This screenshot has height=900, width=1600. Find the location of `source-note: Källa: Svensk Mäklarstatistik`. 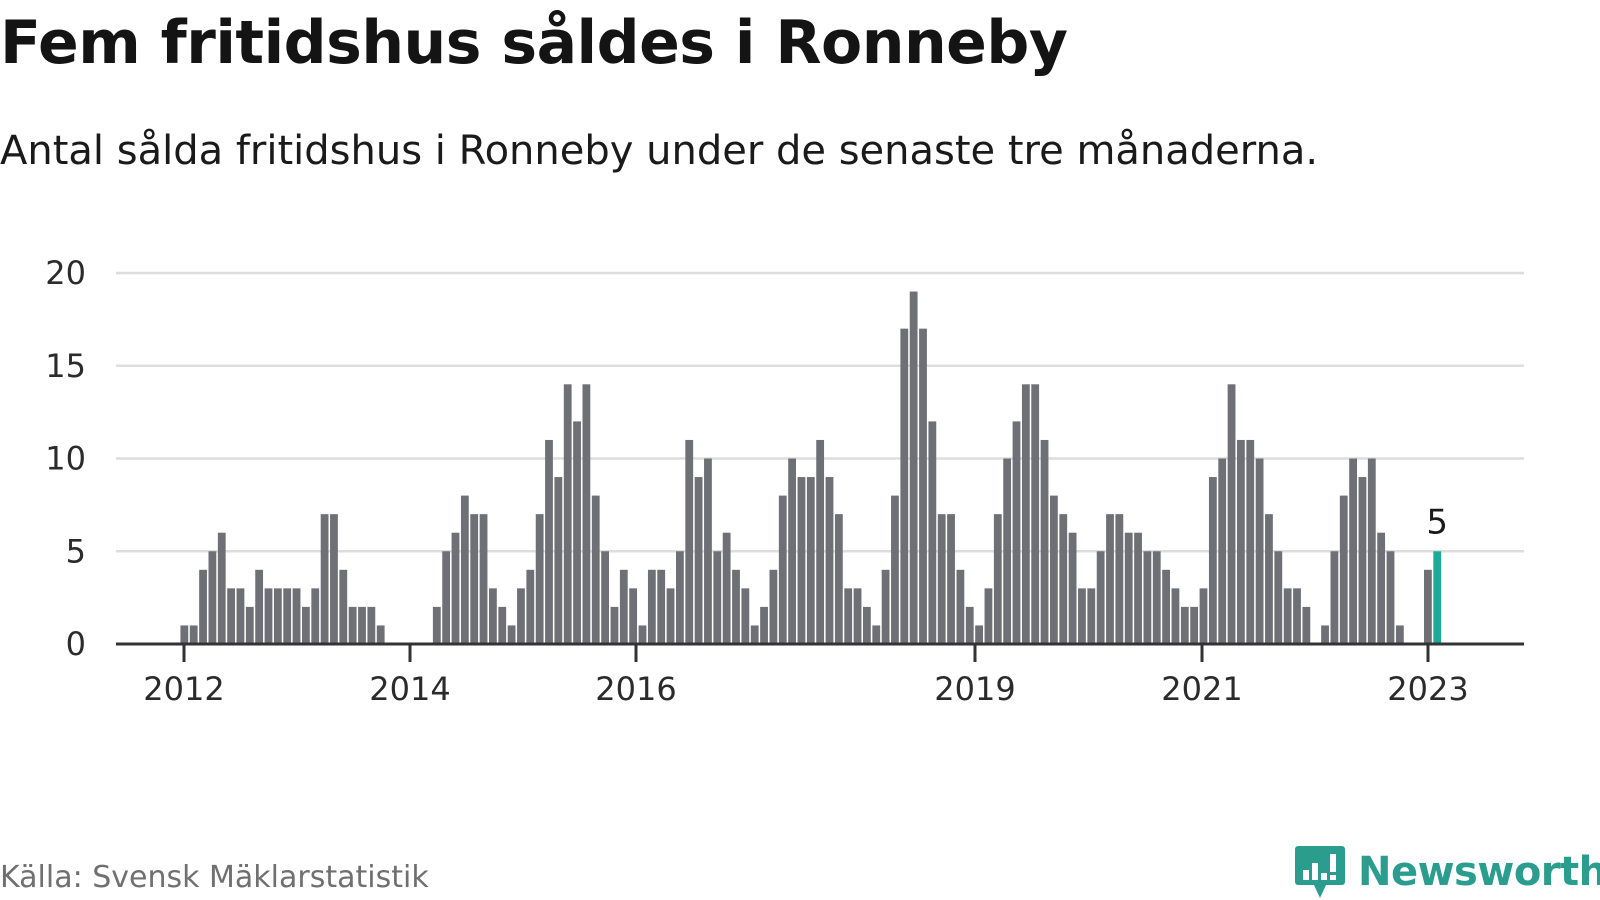

source-note: Källa: Svensk Mäklarstatistik is located at coordinates (214, 877).